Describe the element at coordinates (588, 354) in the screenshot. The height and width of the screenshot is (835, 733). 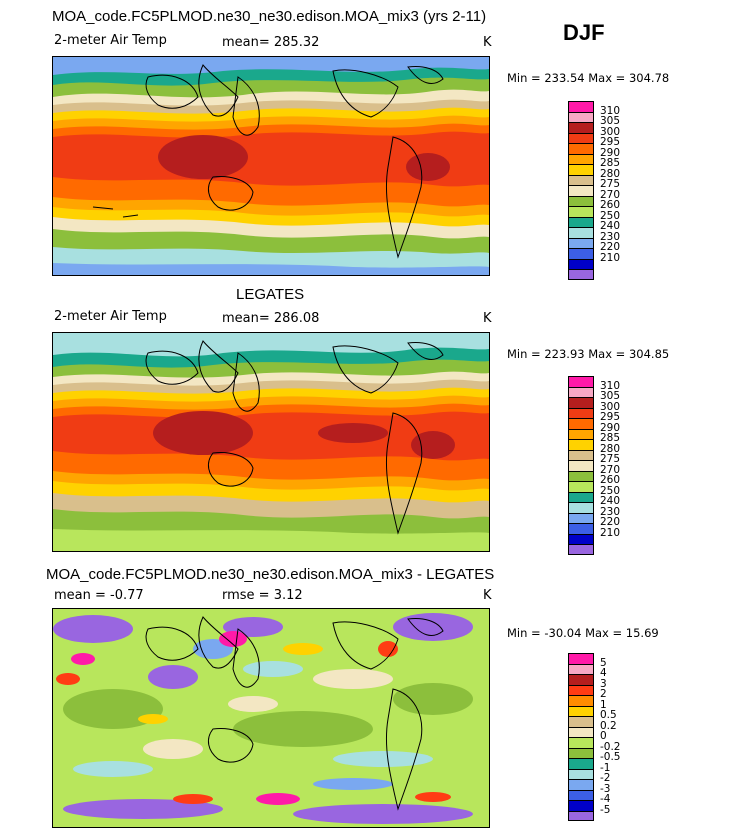
I see `panel2-minmax: Min = 223.93 Max = 304.85` at that location.